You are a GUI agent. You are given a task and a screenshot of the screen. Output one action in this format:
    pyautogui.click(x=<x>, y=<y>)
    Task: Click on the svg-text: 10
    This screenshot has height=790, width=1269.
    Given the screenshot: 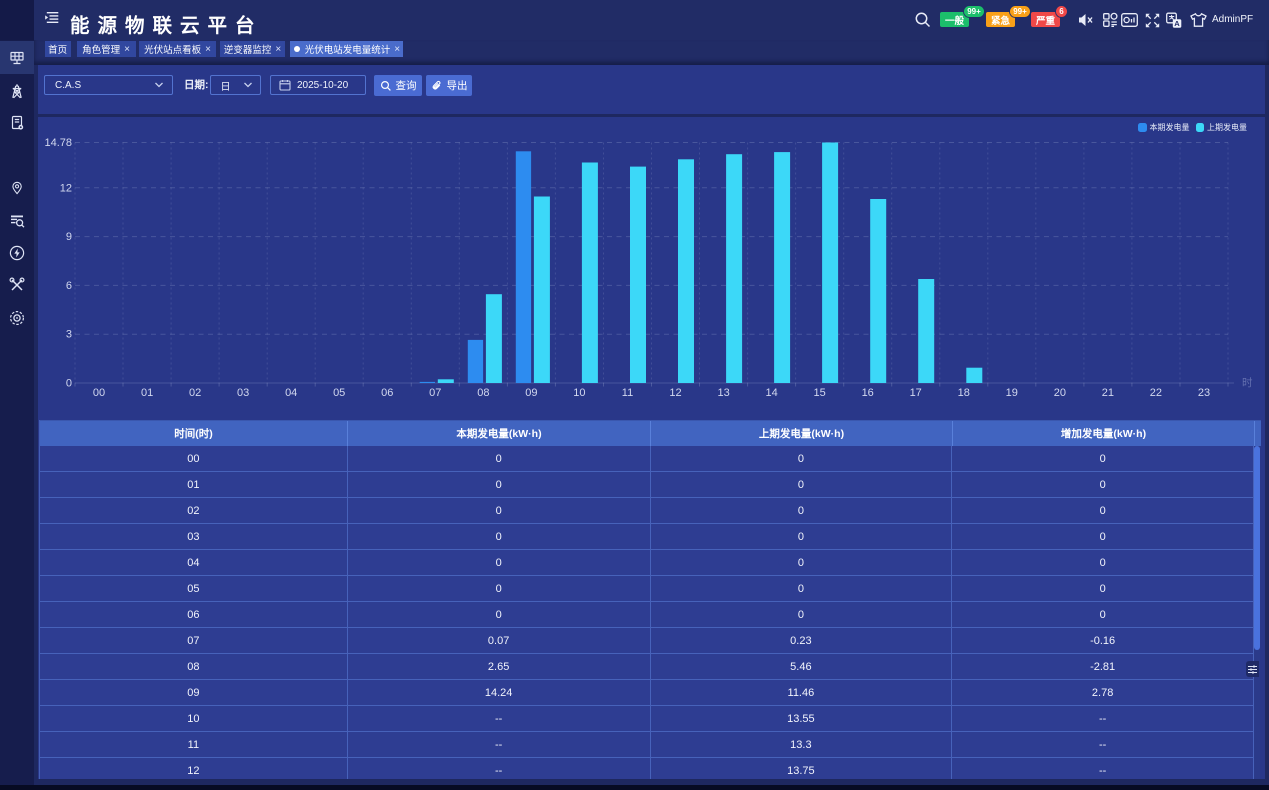 What is the action you would take?
    pyautogui.click(x=579, y=393)
    